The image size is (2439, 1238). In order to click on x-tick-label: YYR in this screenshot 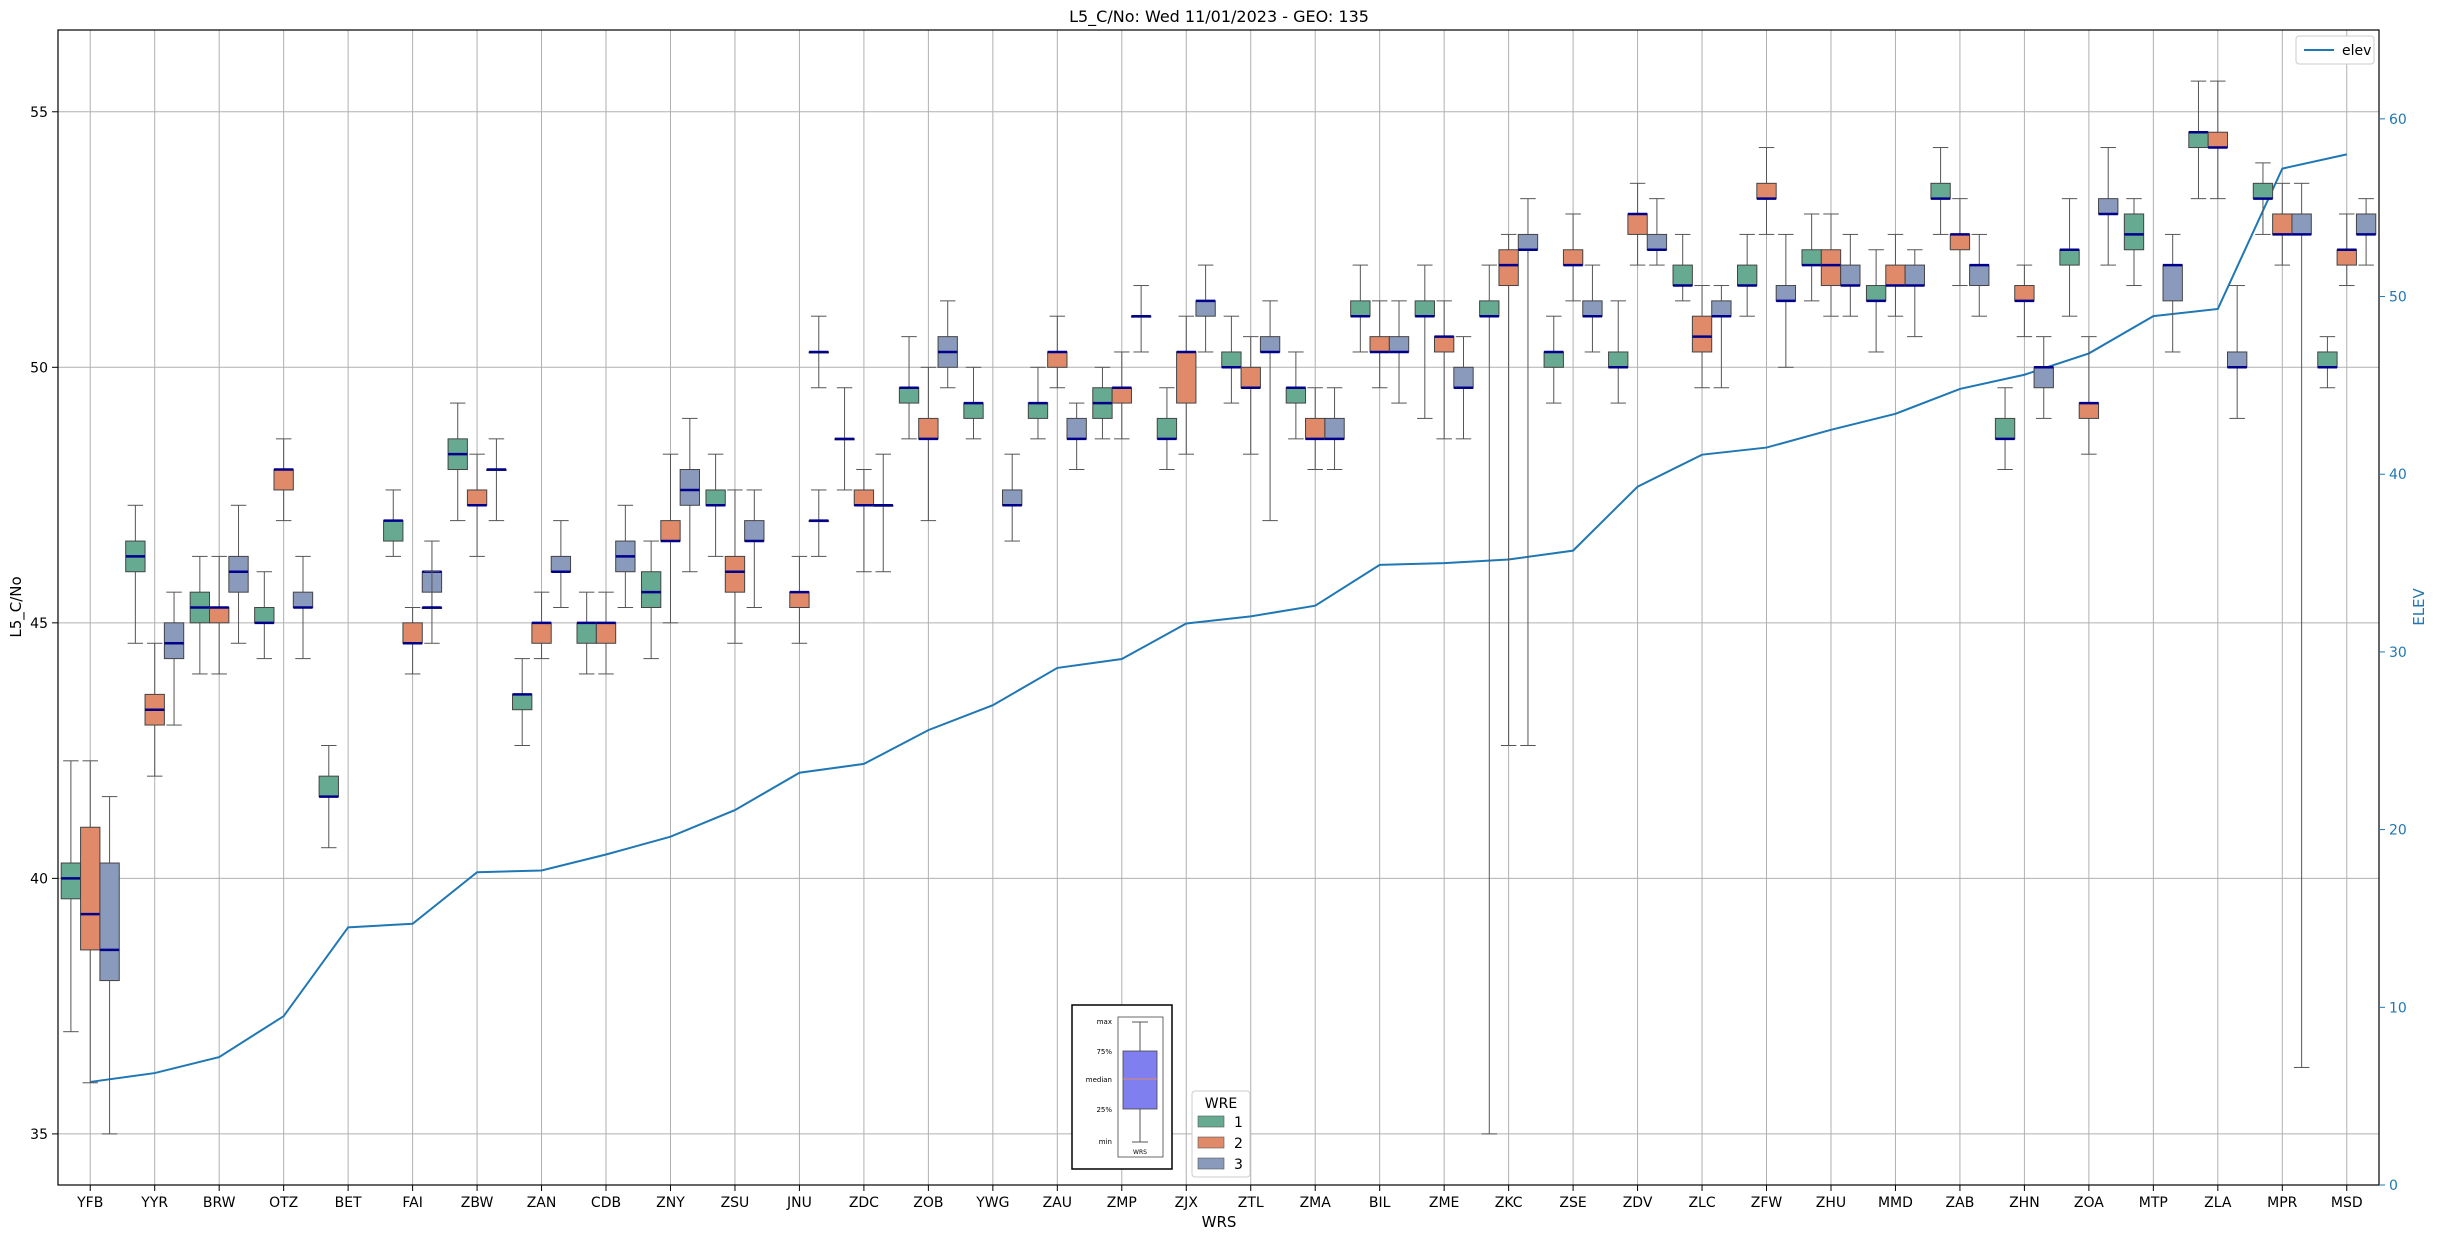, I will do `click(154, 1203)`.